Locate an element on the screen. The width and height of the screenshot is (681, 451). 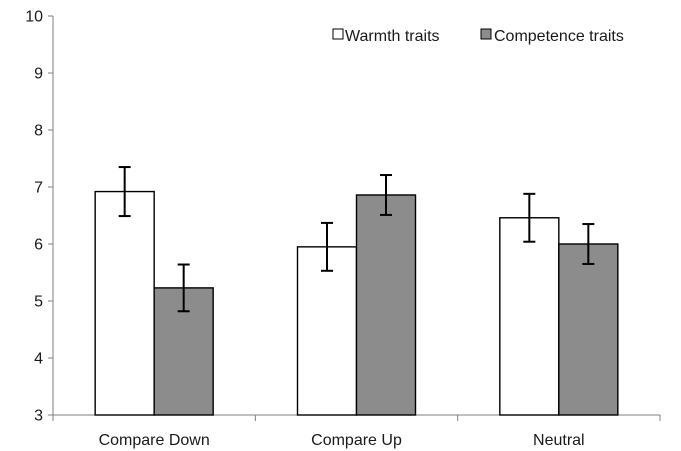
y-tick-label-7: 7 is located at coordinates (38, 188).